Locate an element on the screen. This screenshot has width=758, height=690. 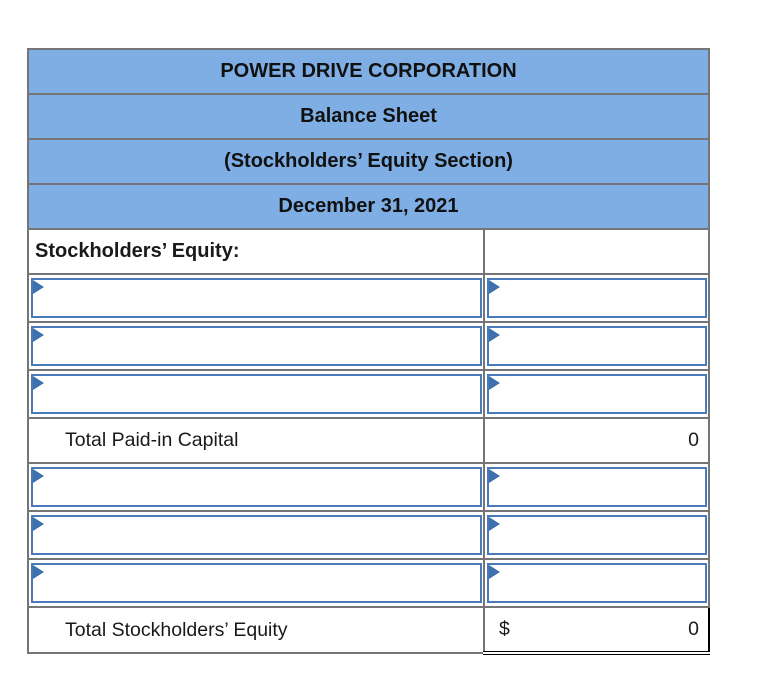
currency-symbol: $ is located at coordinates (504, 629).